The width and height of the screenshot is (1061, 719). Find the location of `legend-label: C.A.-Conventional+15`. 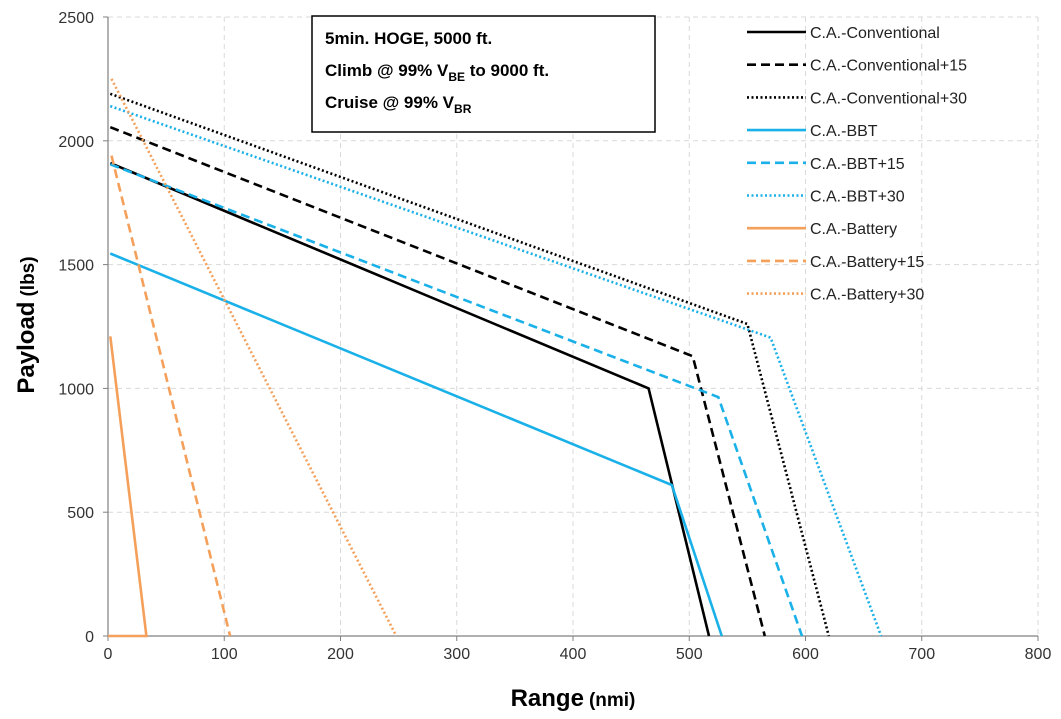

legend-label: C.A.-Conventional+15 is located at coordinates (888, 66).